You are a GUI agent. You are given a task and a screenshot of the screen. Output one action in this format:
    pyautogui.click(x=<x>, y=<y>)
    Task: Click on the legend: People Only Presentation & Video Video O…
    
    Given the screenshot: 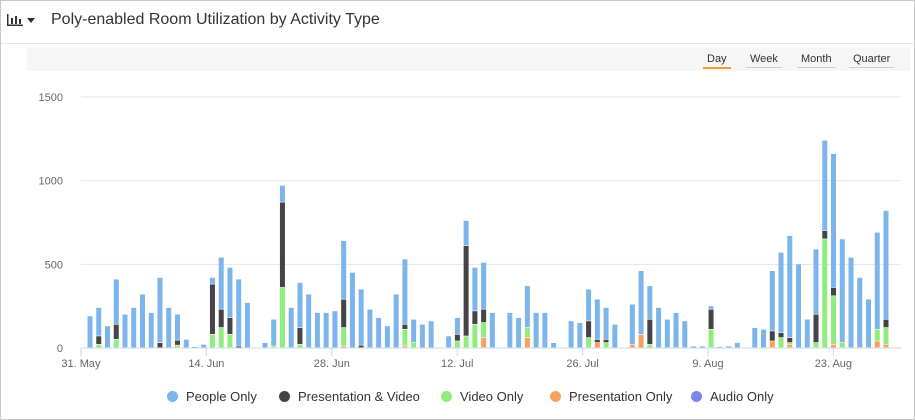 What is the action you would take?
    pyautogui.click(x=457, y=398)
    